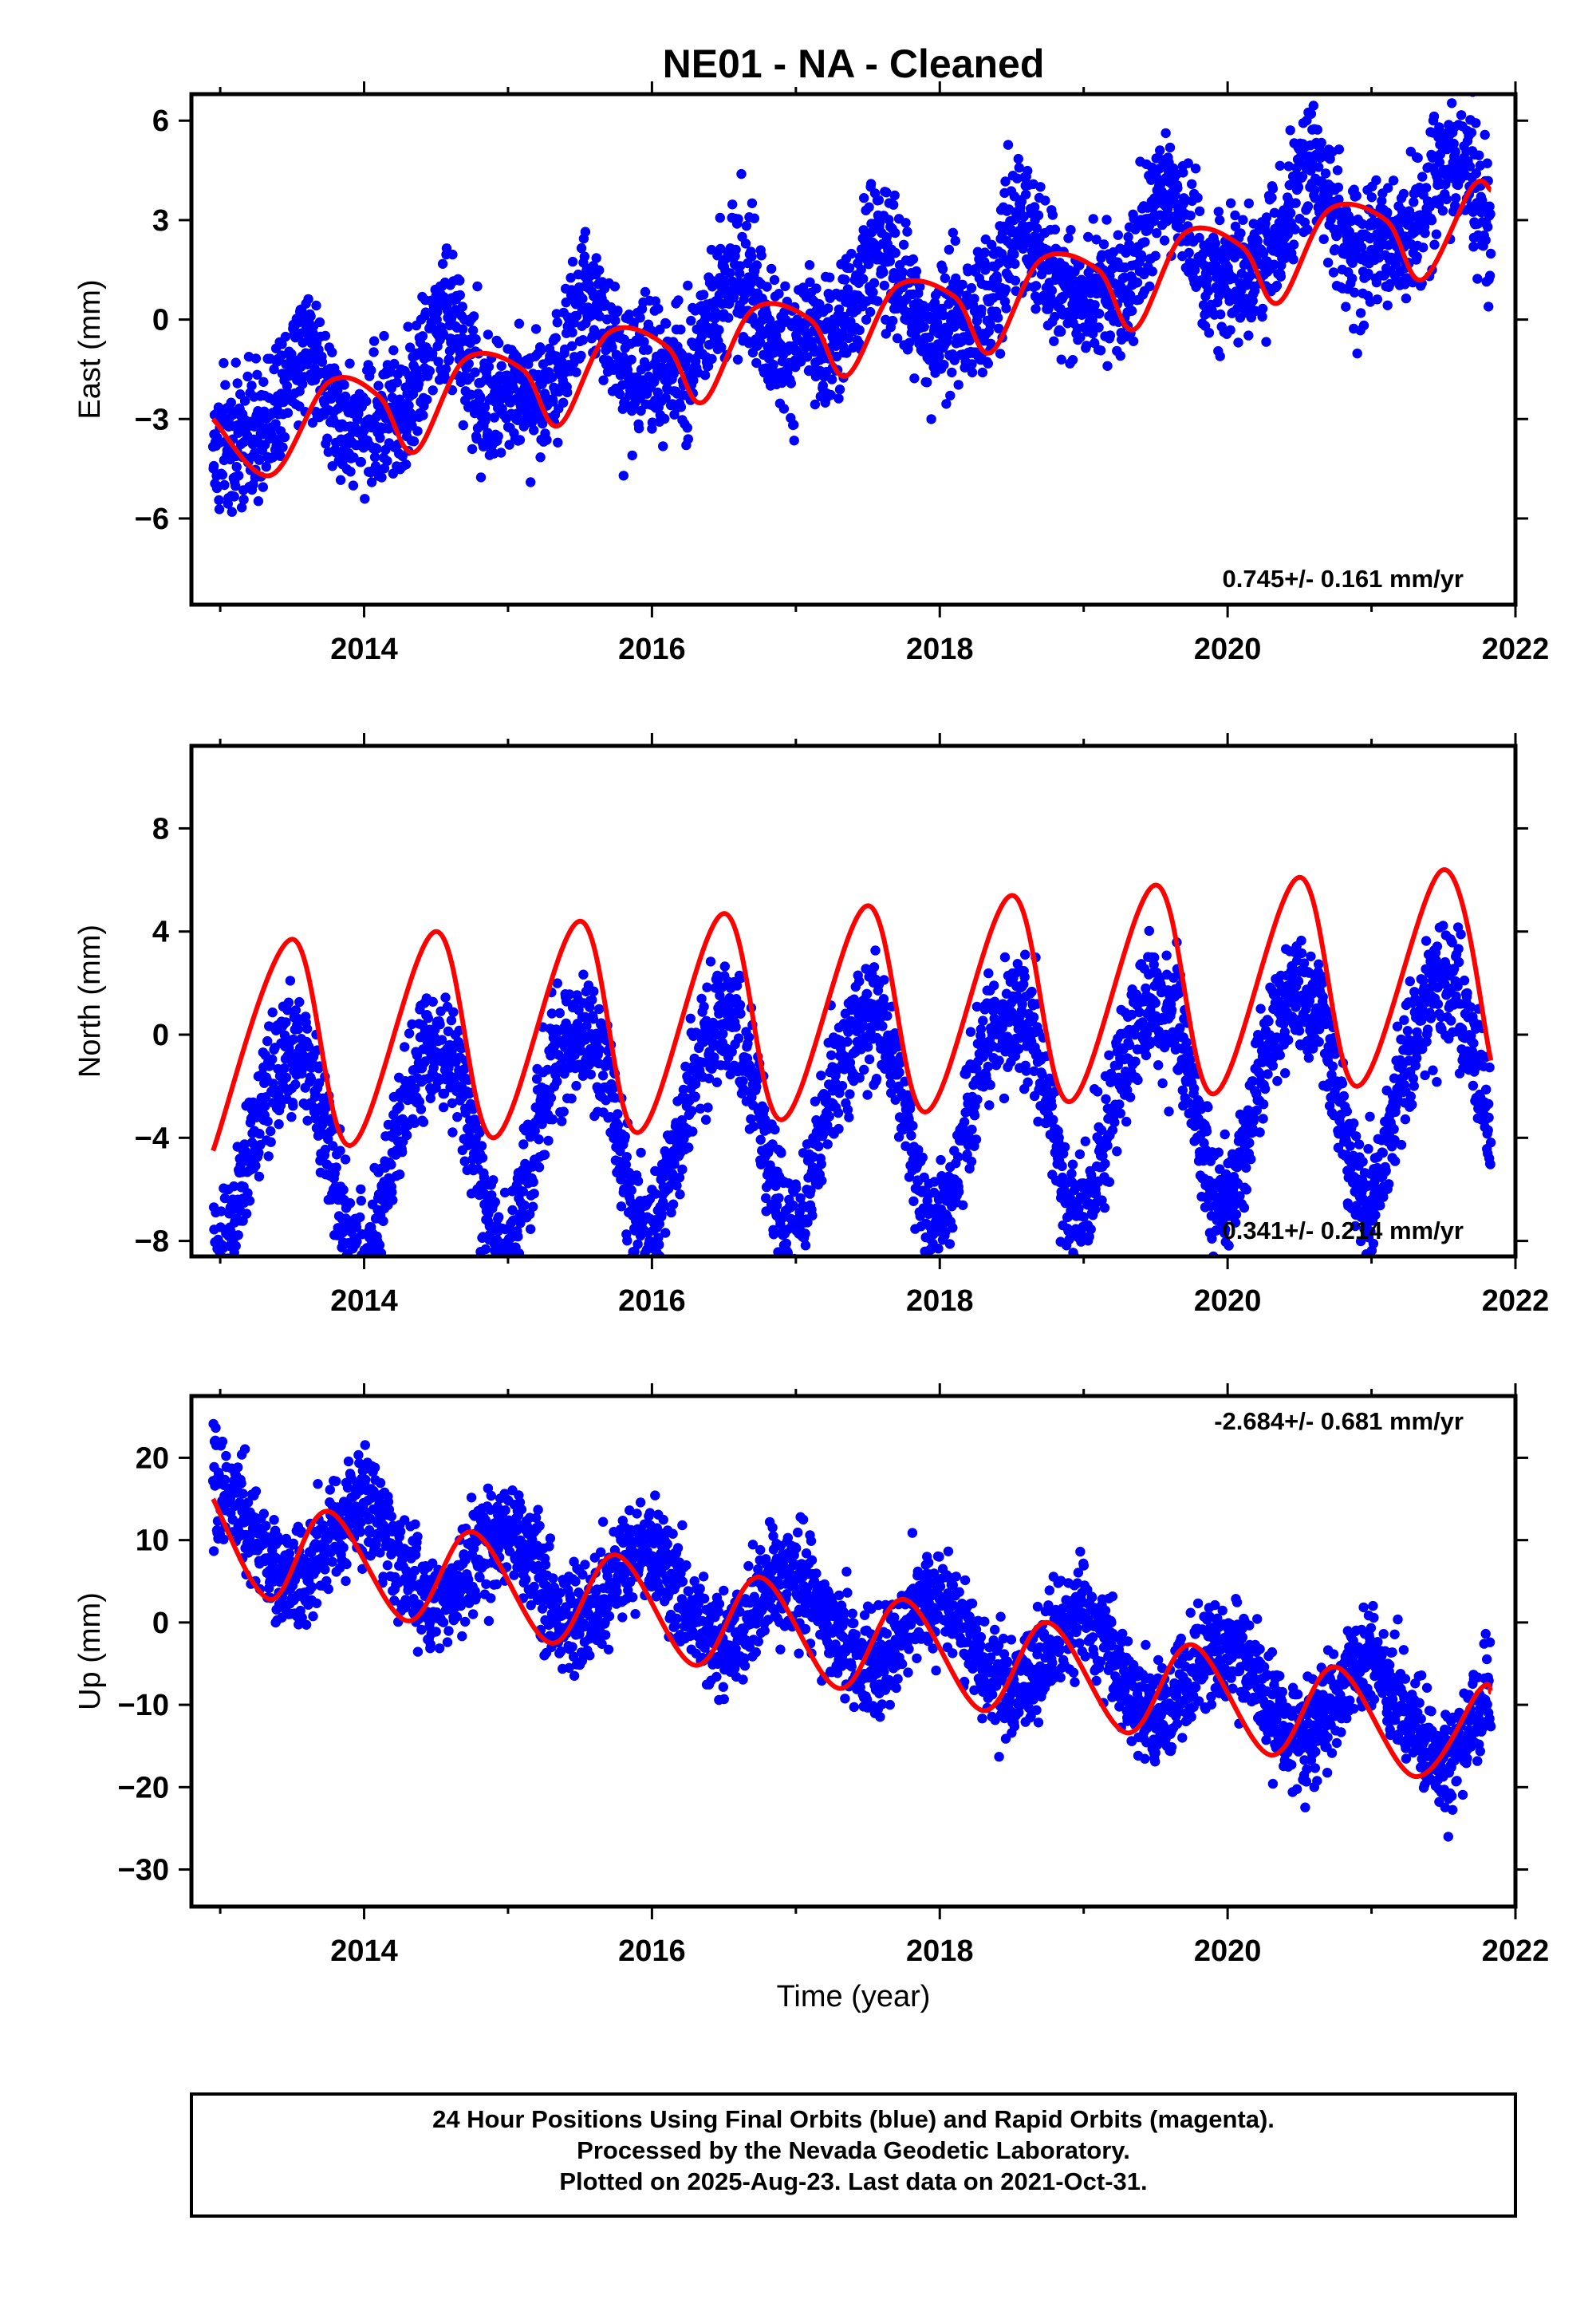 This screenshot has width=1596, height=2315. Describe the element at coordinates (851, 305) in the screenshot. I see `east-points` at that location.